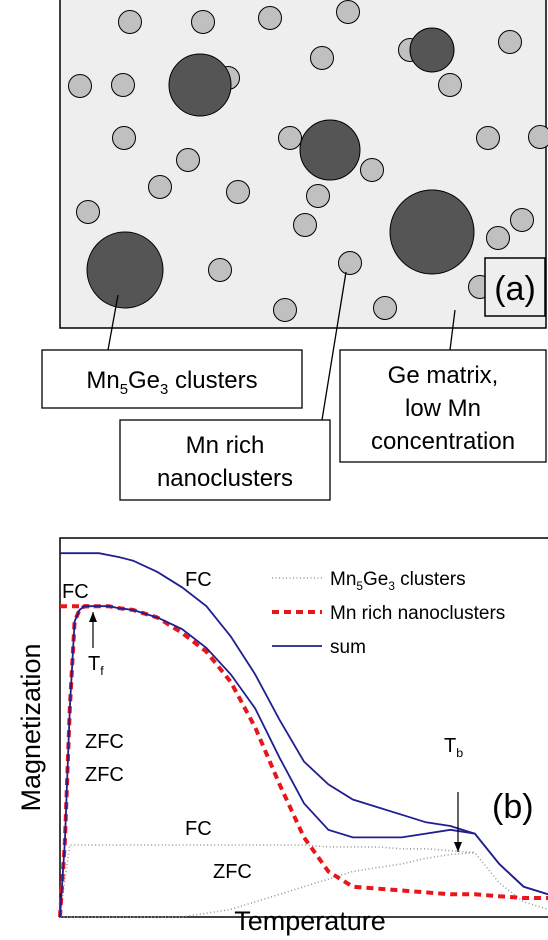 This screenshot has width=548, height=940. Describe the element at coordinates (102, 671) in the screenshot. I see `subscript: f` at that location.